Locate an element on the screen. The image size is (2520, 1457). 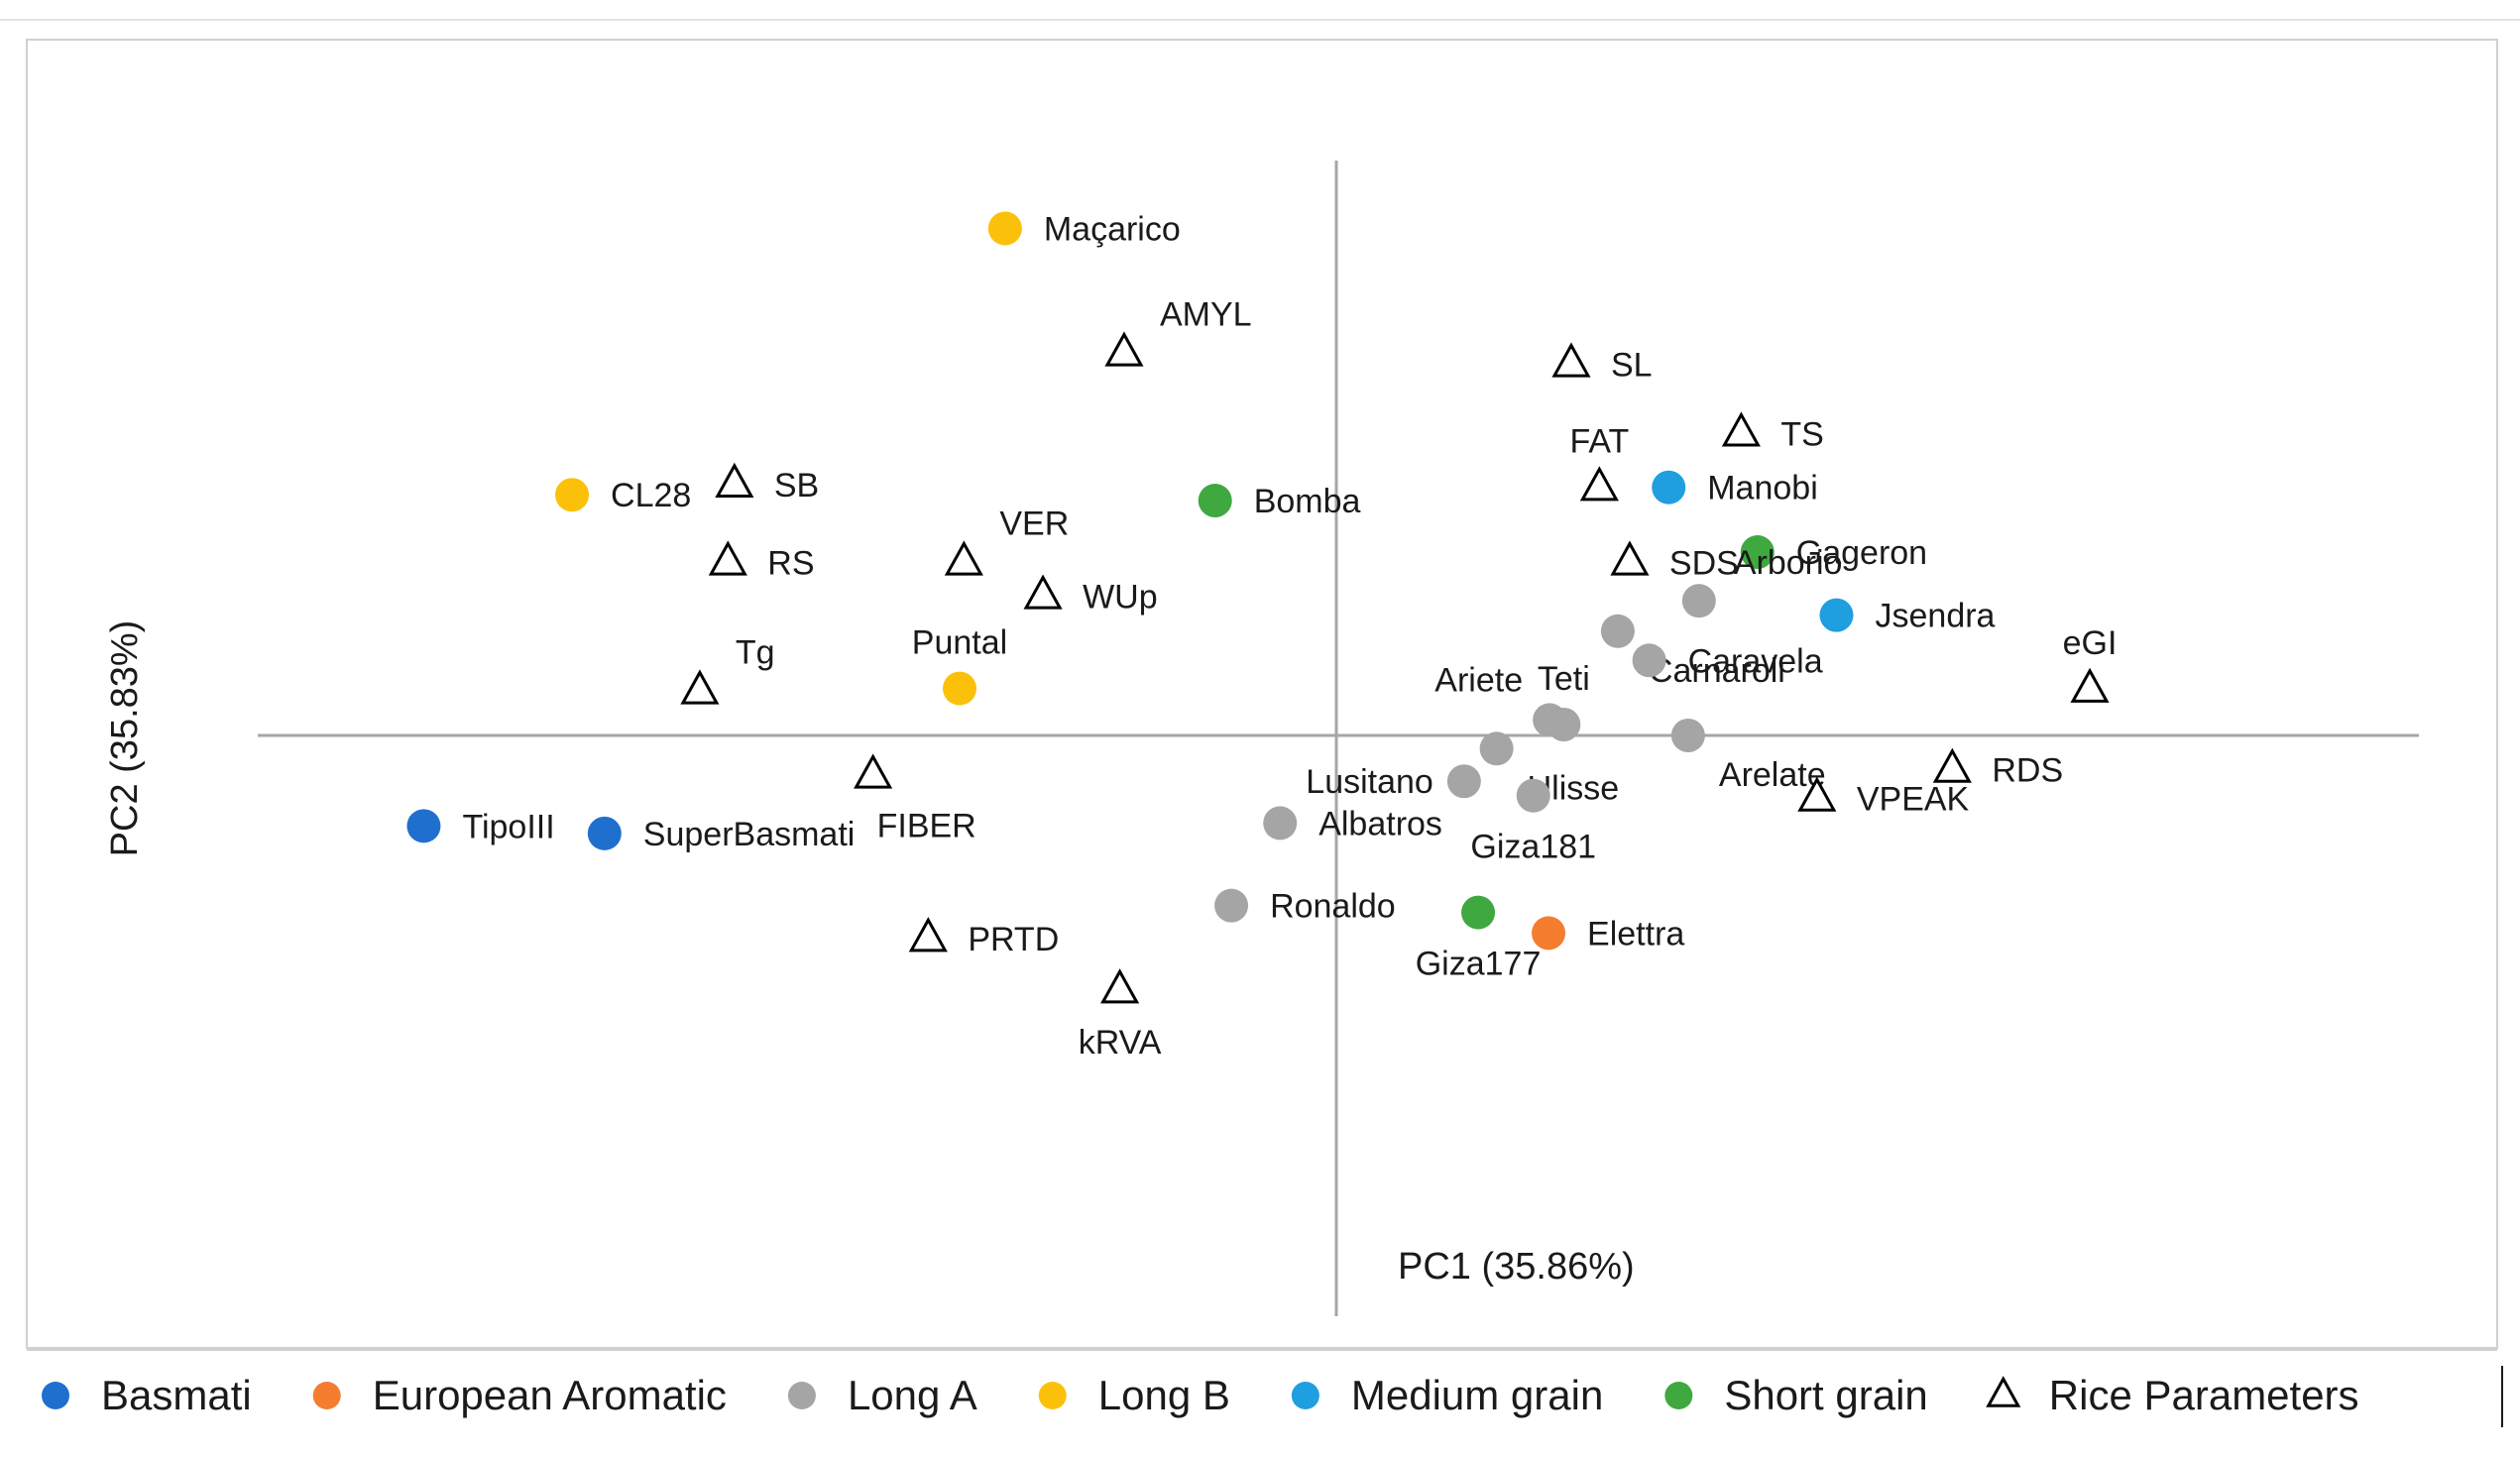
legend-item-basmati: Basmati is located at coordinates (147, 1395).